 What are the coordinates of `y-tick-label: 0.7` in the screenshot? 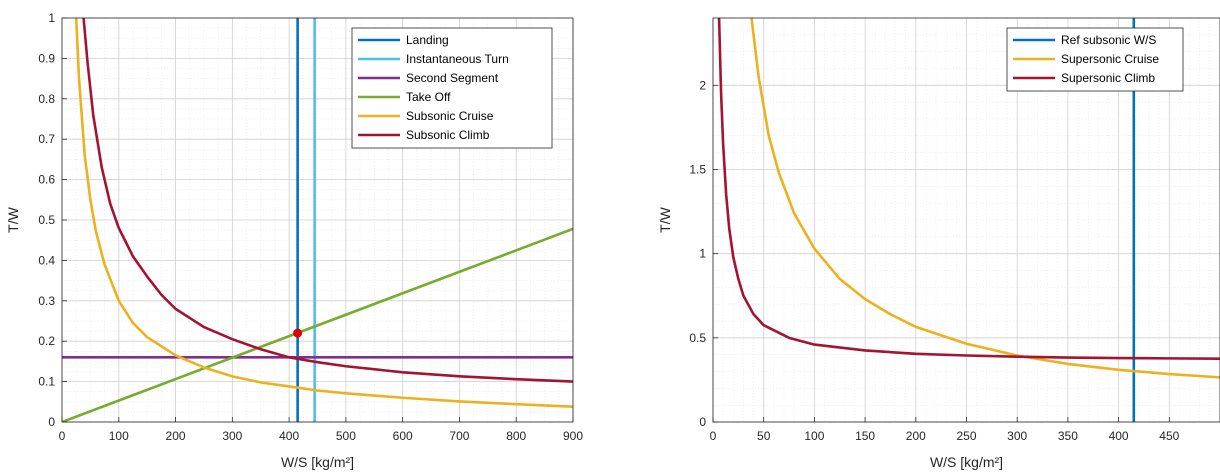 It's located at (46, 139).